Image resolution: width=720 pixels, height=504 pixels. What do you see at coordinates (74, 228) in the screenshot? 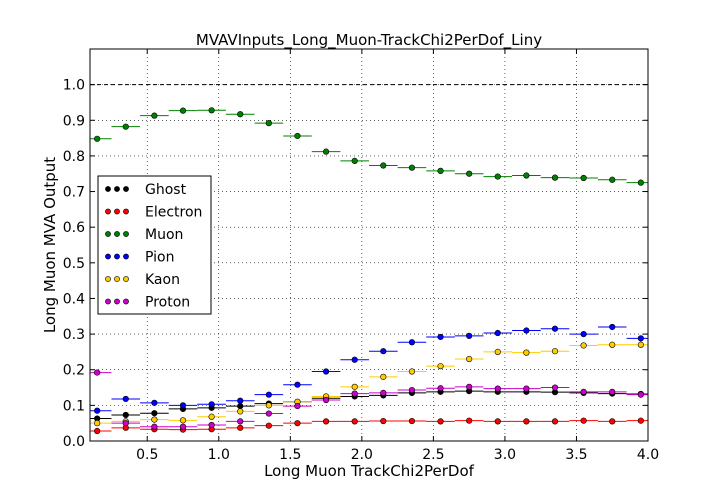
I see `y-tick-label: 0.6` at bounding box center [74, 228].